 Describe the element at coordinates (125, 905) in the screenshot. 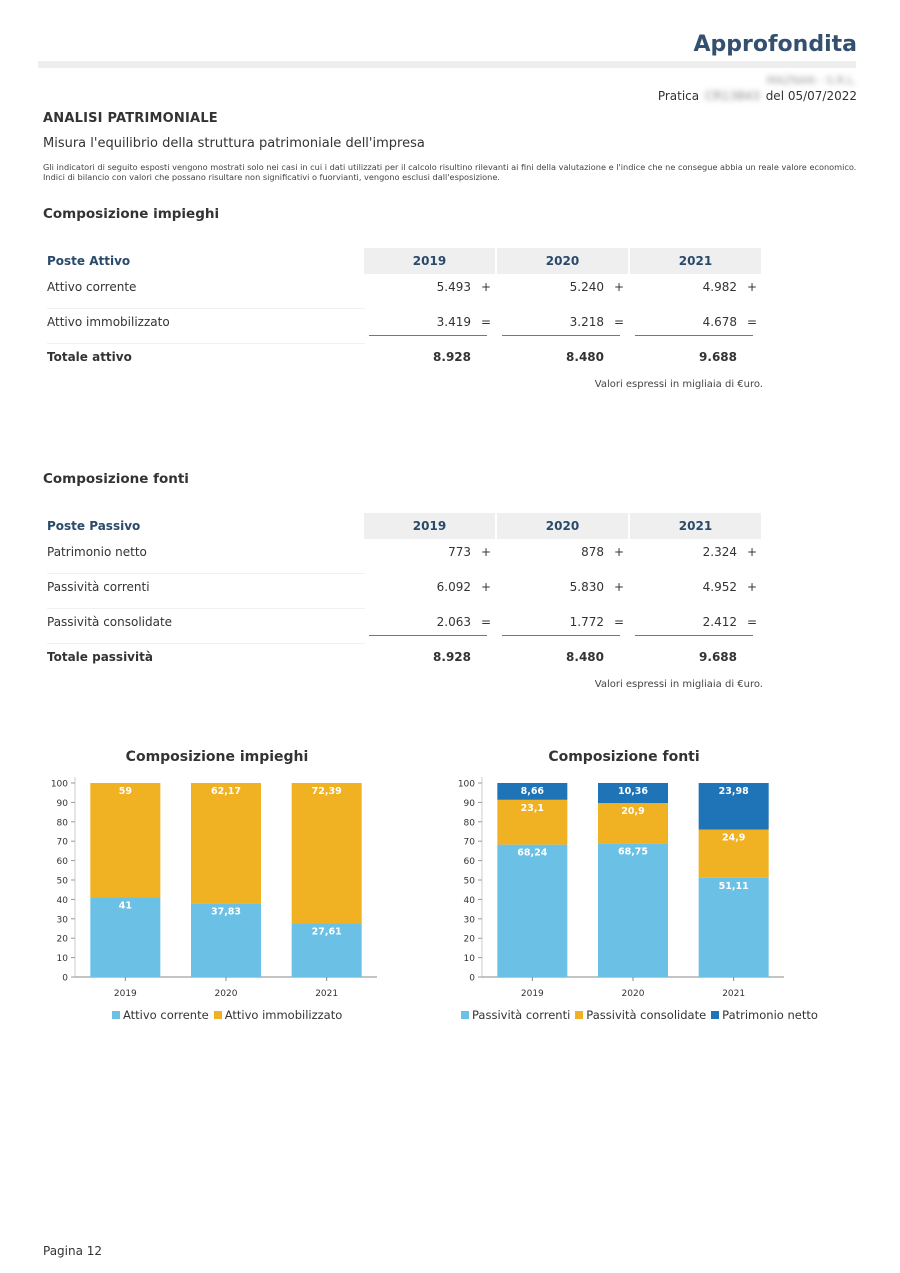

I see `data-label: 41` at that location.